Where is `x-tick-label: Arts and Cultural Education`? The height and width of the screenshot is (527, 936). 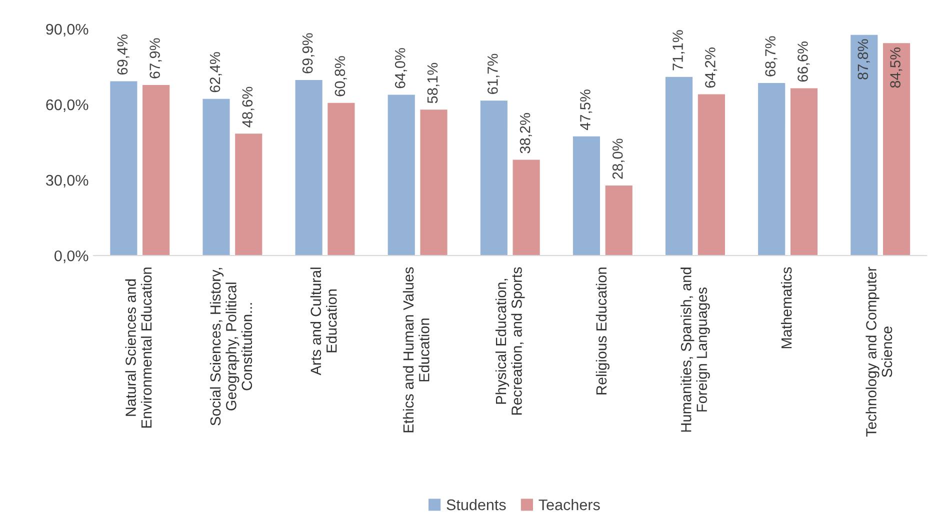
x-tick-label: Arts and Cultural Education is located at coordinates (323, 322).